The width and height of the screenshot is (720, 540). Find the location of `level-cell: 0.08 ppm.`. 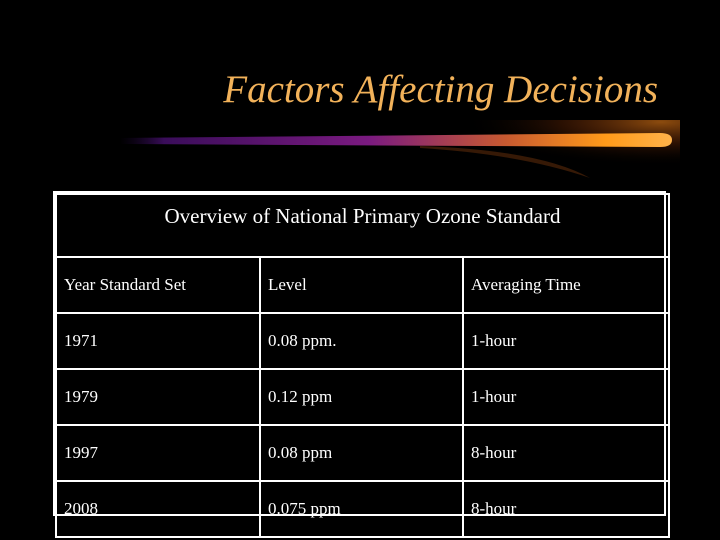

level-cell: 0.08 ppm. is located at coordinates (361, 341).